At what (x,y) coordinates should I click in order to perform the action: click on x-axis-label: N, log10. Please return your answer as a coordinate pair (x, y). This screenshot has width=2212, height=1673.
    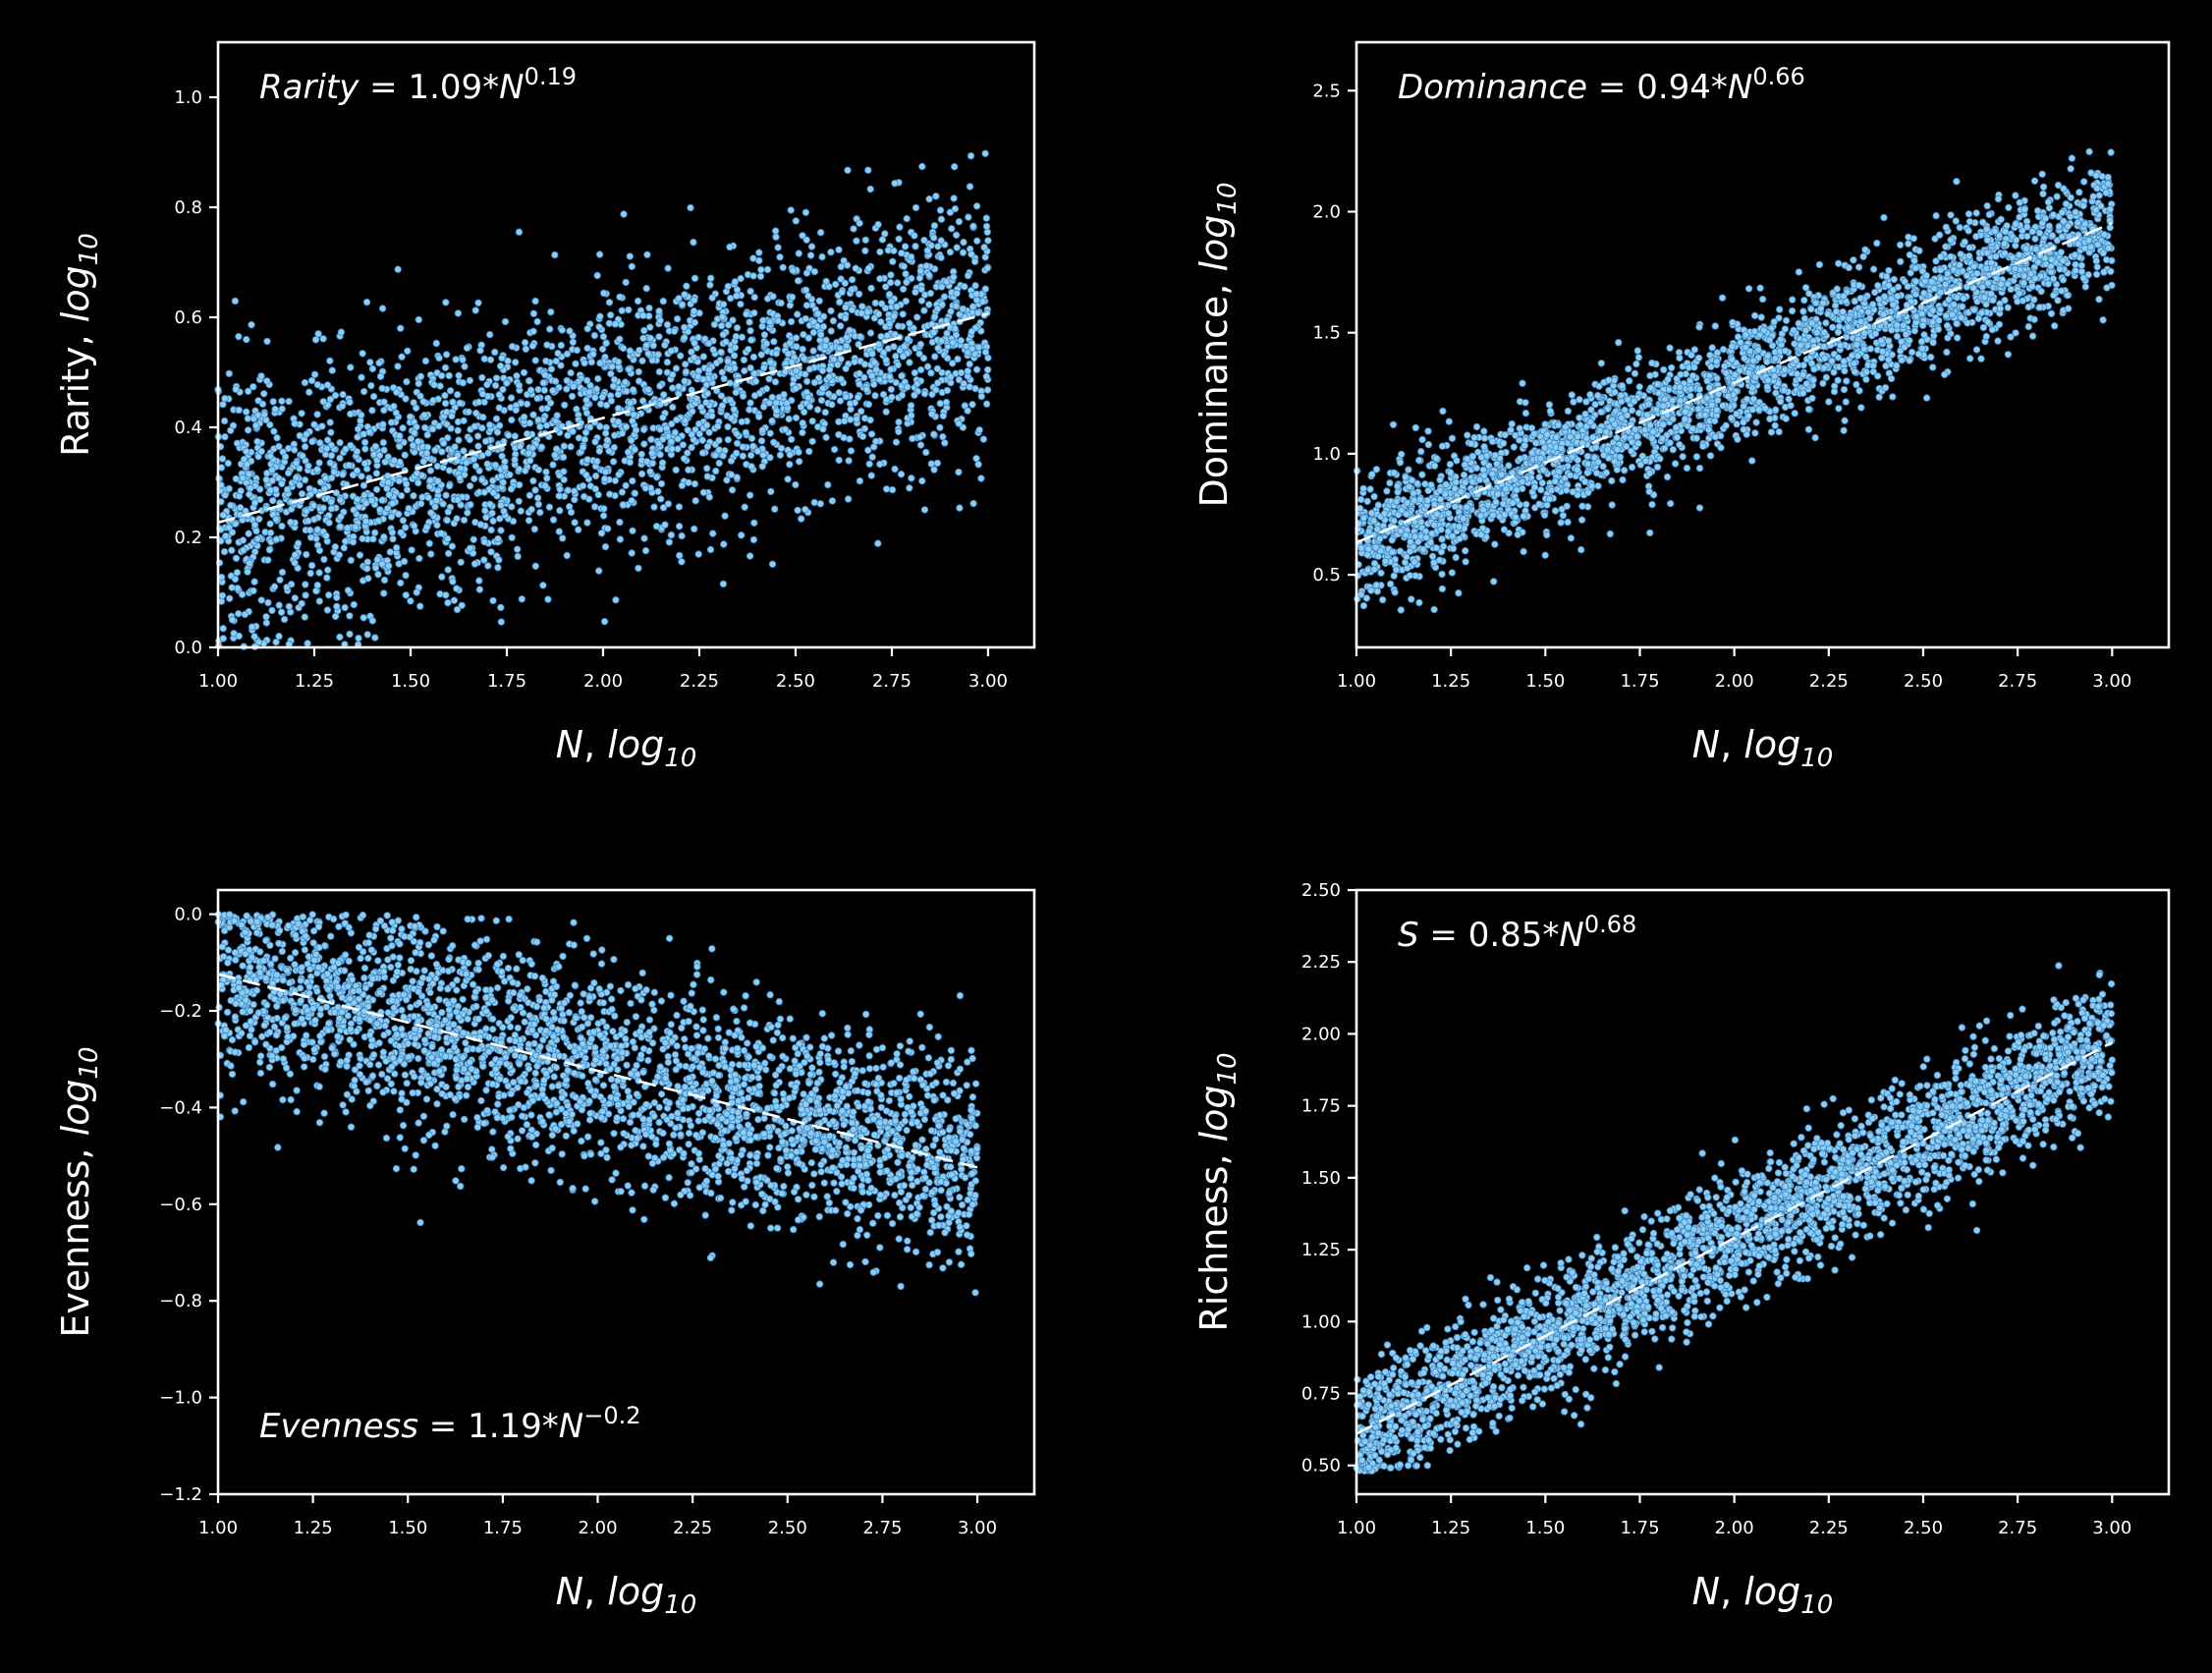
    Looking at the image, I should click on (626, 748).